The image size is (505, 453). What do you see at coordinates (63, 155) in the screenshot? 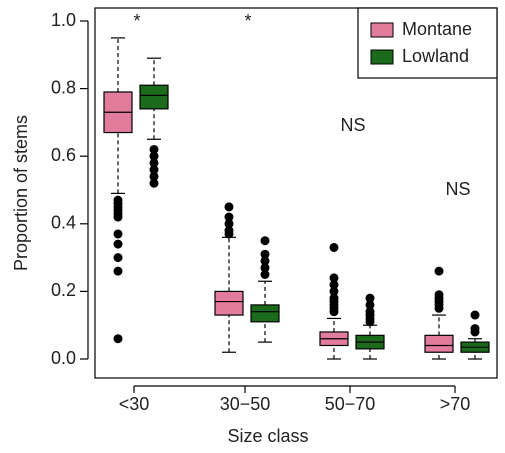
I see `y-tick-label: 0.6` at bounding box center [63, 155].